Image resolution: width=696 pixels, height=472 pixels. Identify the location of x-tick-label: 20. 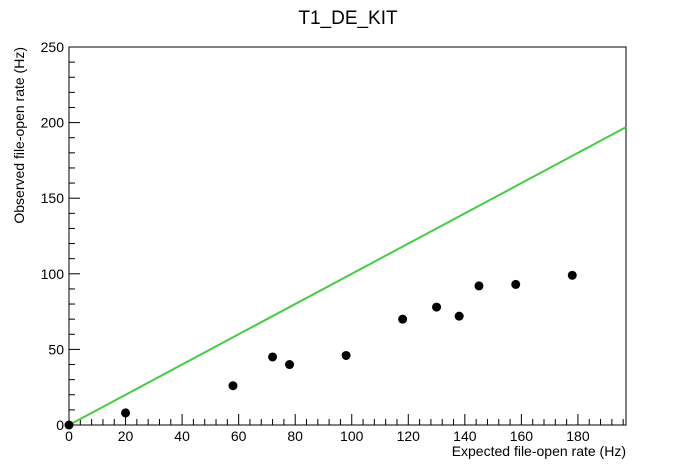
(126, 436).